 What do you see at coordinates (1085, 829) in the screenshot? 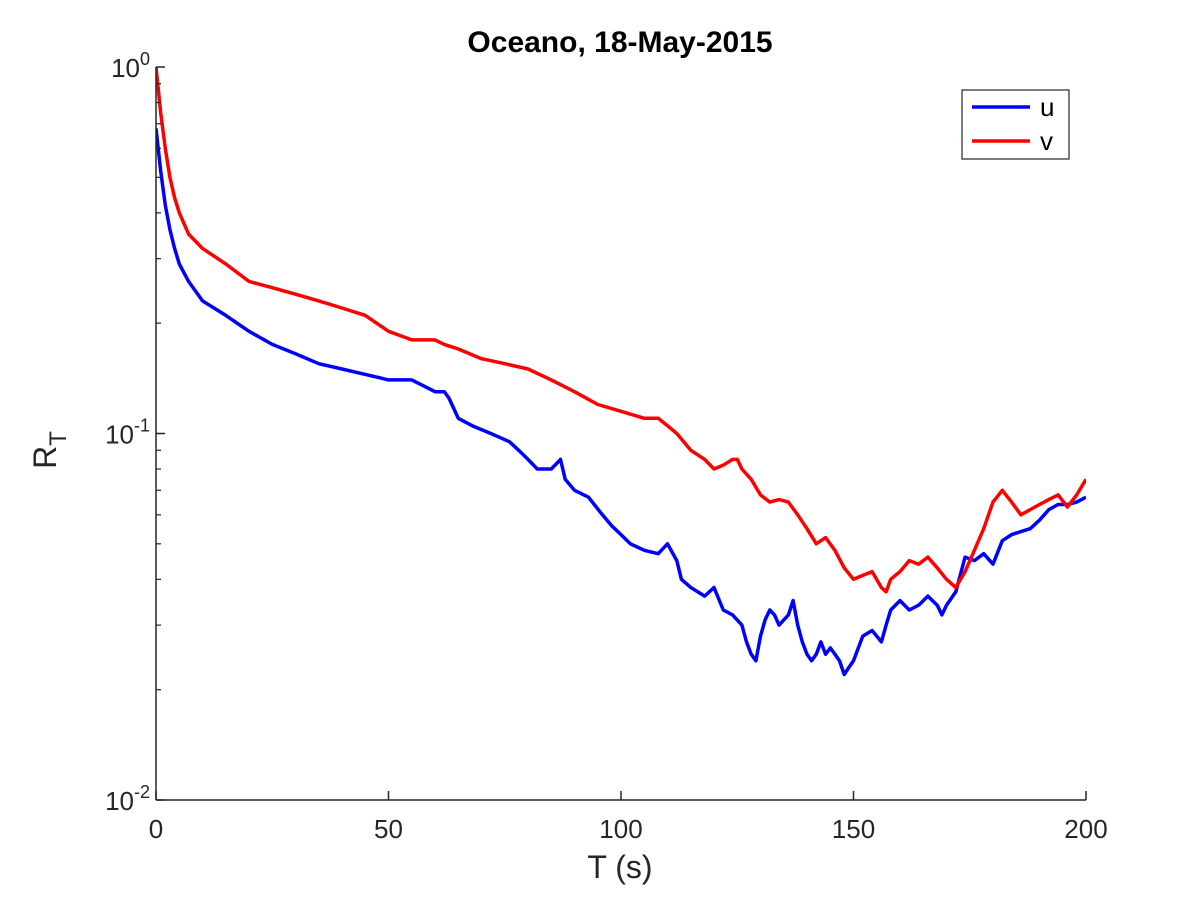
I see `x-tick-label: 200` at bounding box center [1085, 829].